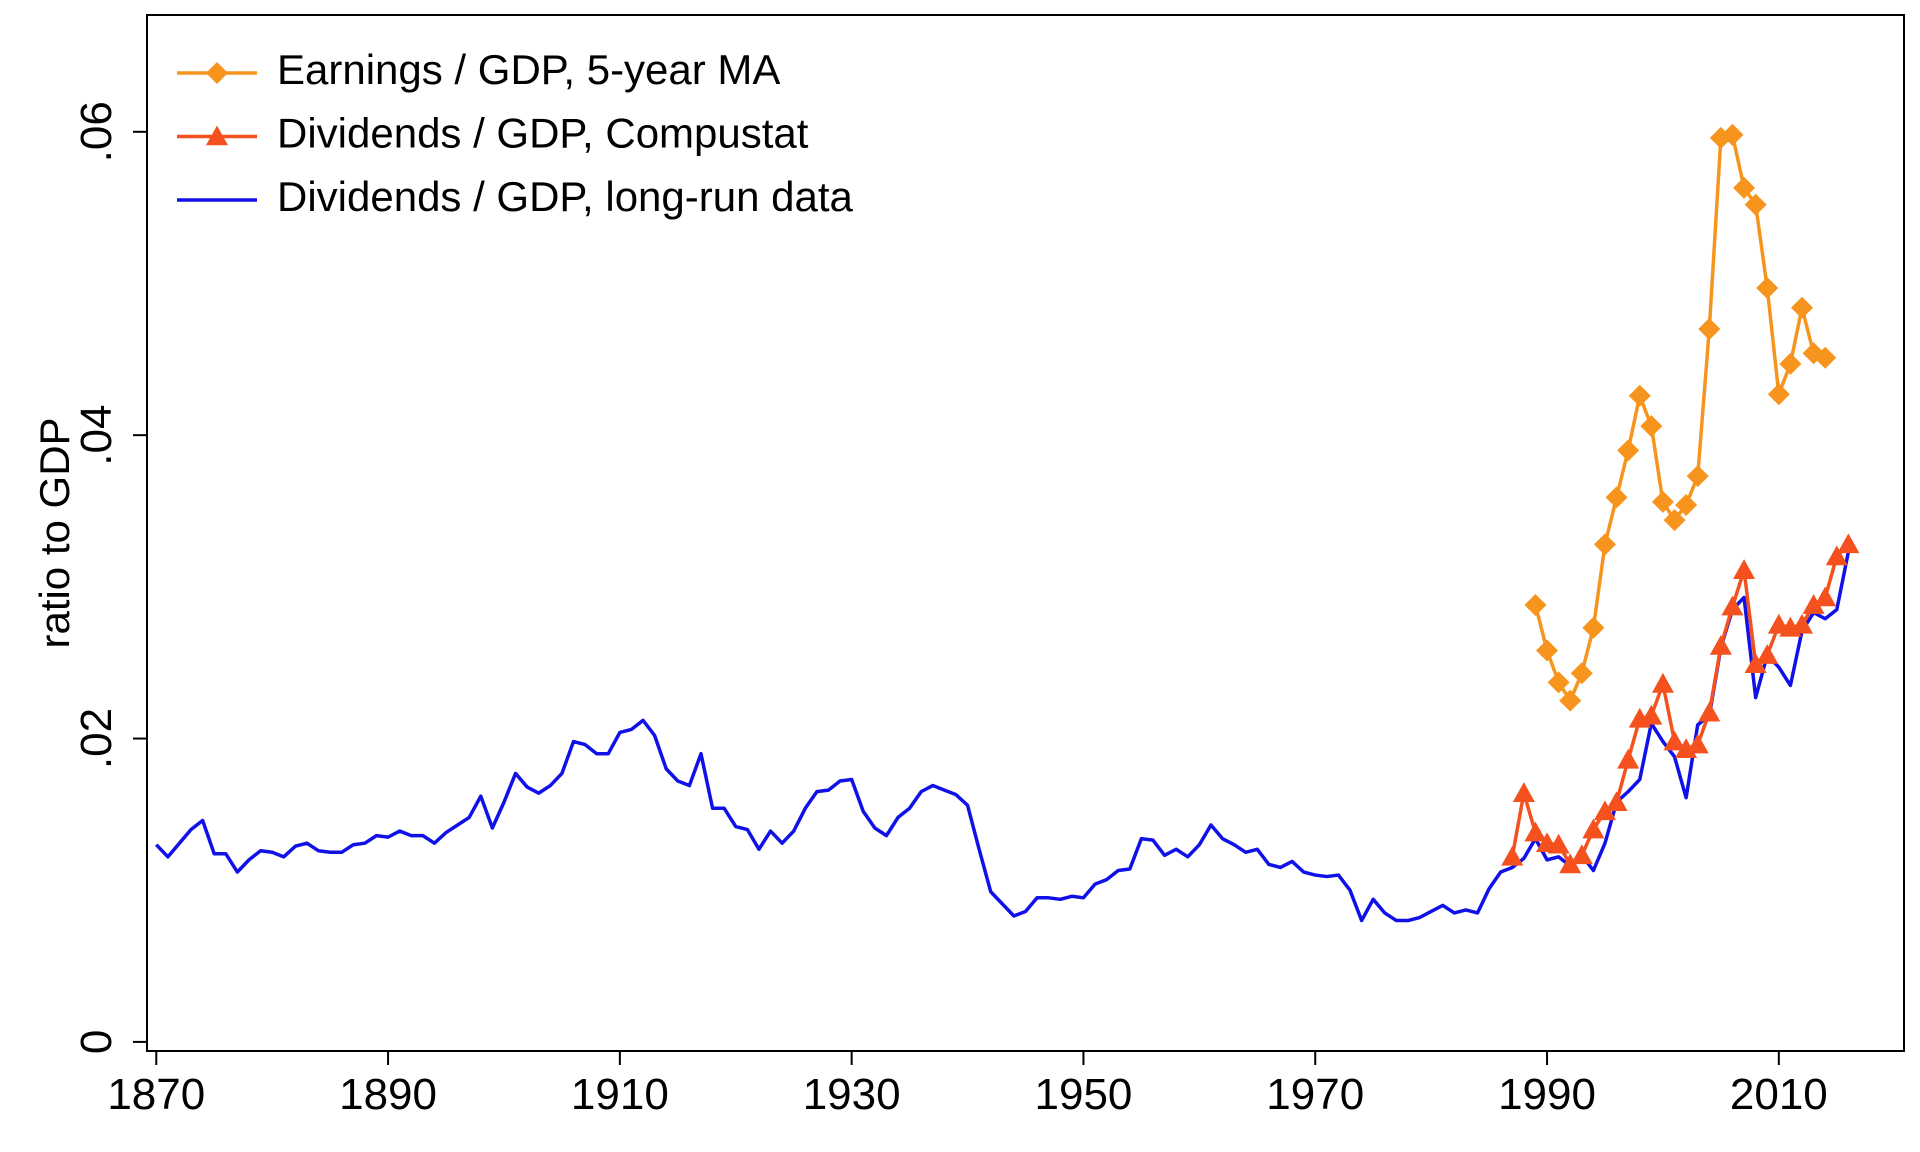 This screenshot has height=1152, width=1920. I want to click on x-tick-label: 1950, so click(1084, 1094).